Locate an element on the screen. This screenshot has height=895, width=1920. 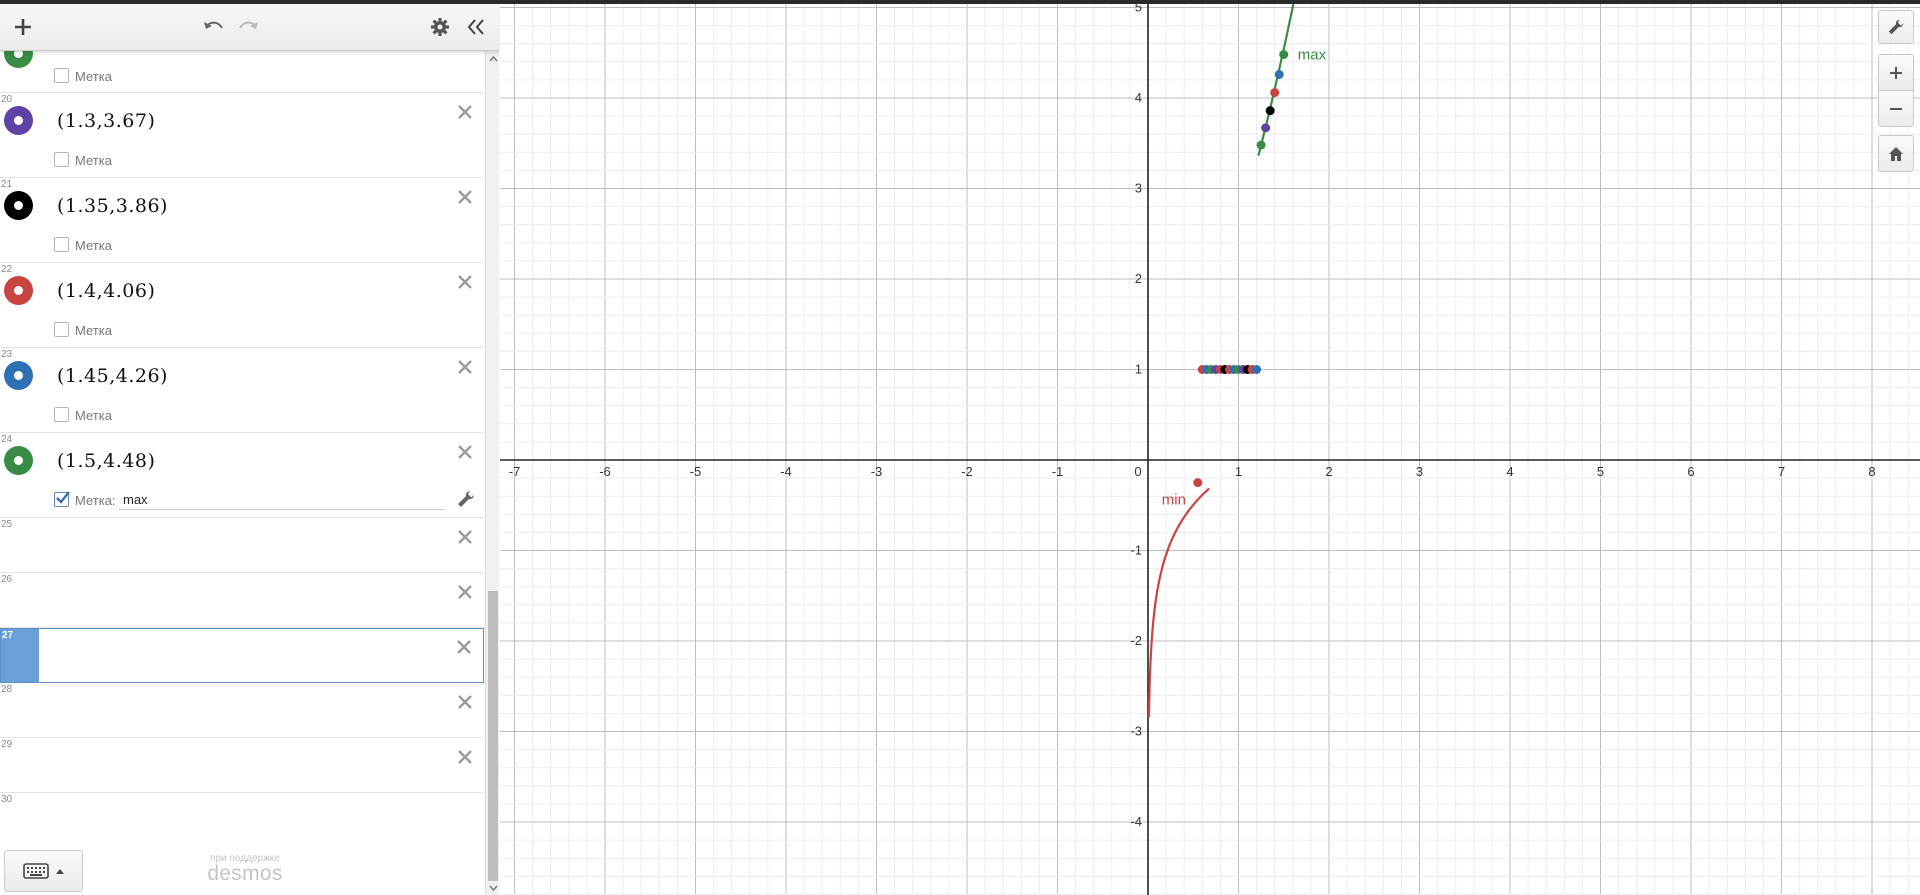
row-gutter: 26 is located at coordinates (19, 600).